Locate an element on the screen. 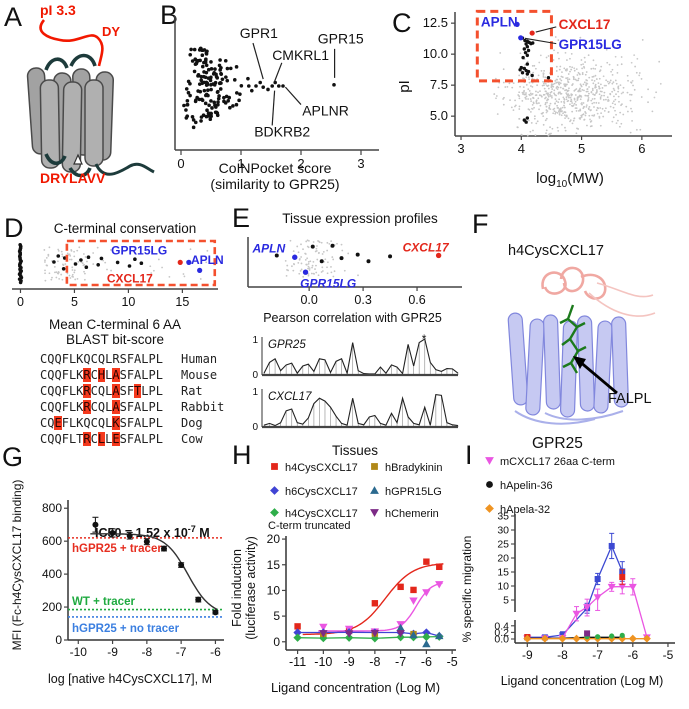  sequence: CQQFLKQCQLRSFALPL is located at coordinates (101, 359).